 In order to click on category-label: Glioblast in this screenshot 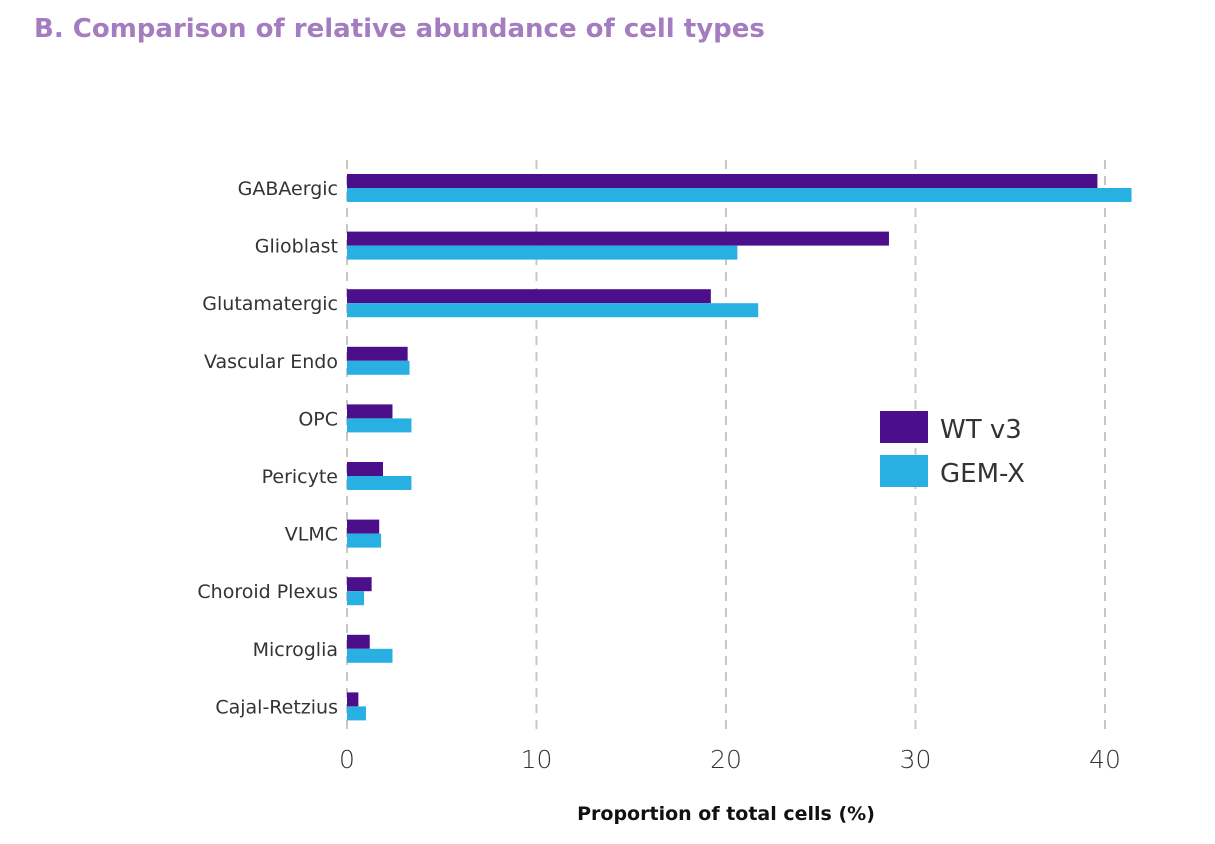, I will do `click(296, 247)`.